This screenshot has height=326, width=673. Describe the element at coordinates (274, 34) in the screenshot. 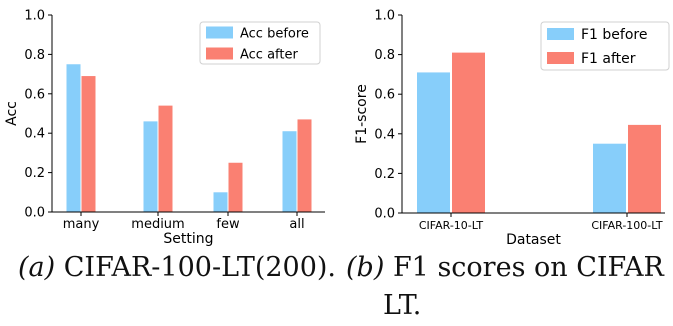

I see `legend-label: Acc before` at that location.